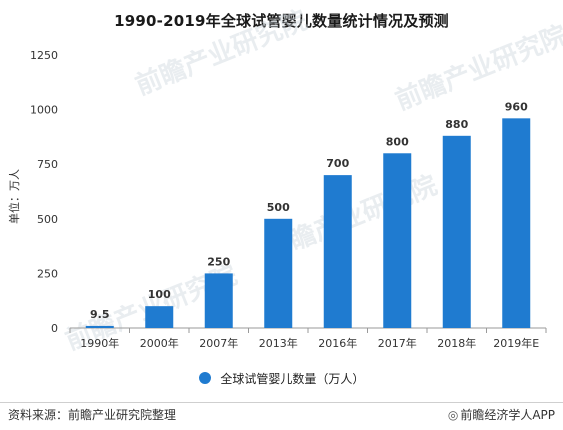 The image size is (563, 430). What do you see at coordinates (278, 343) in the screenshot?
I see `x-tick-label: 2013年` at bounding box center [278, 343].